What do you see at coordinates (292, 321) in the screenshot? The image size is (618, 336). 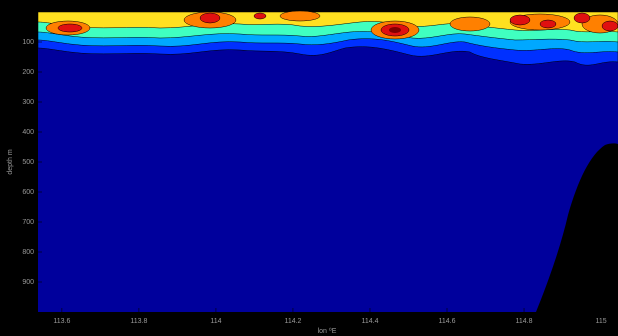 I see `x-tick-label: 114.2` at bounding box center [292, 321].